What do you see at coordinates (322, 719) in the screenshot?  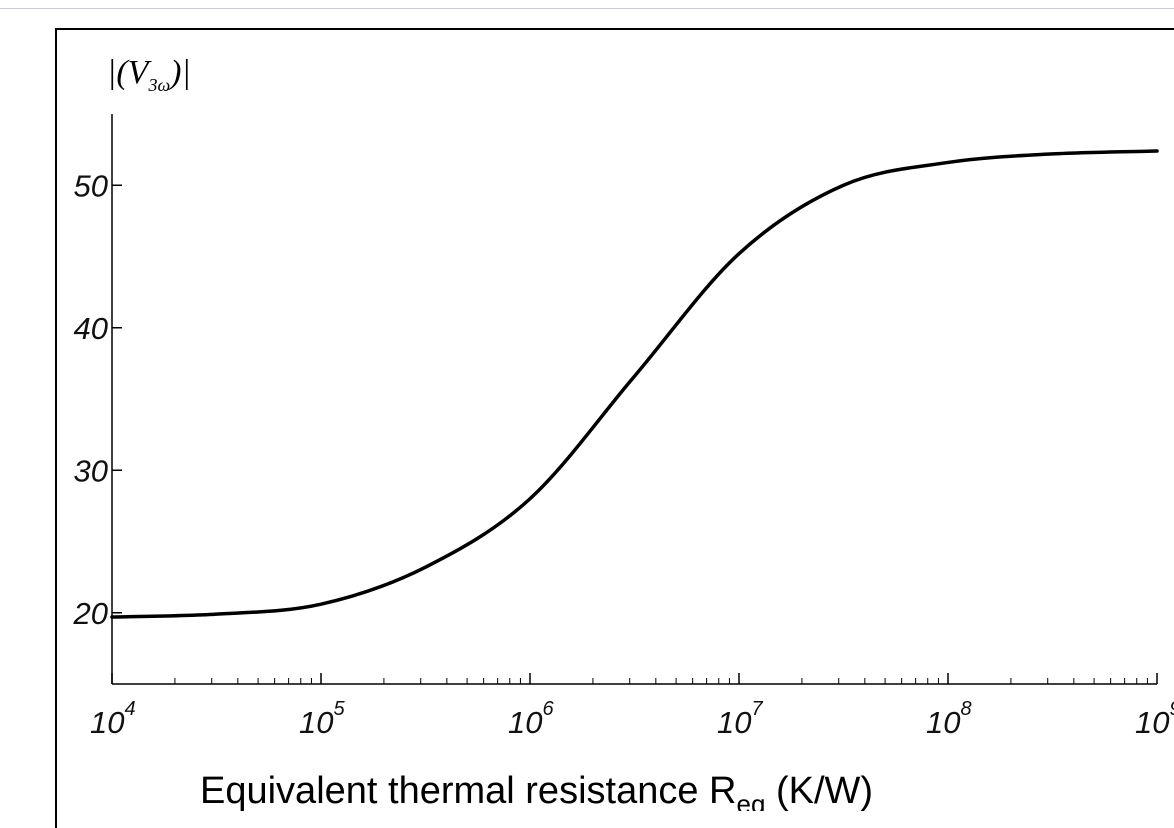 I see `x-tick-label: 10⁵` at bounding box center [322, 719].